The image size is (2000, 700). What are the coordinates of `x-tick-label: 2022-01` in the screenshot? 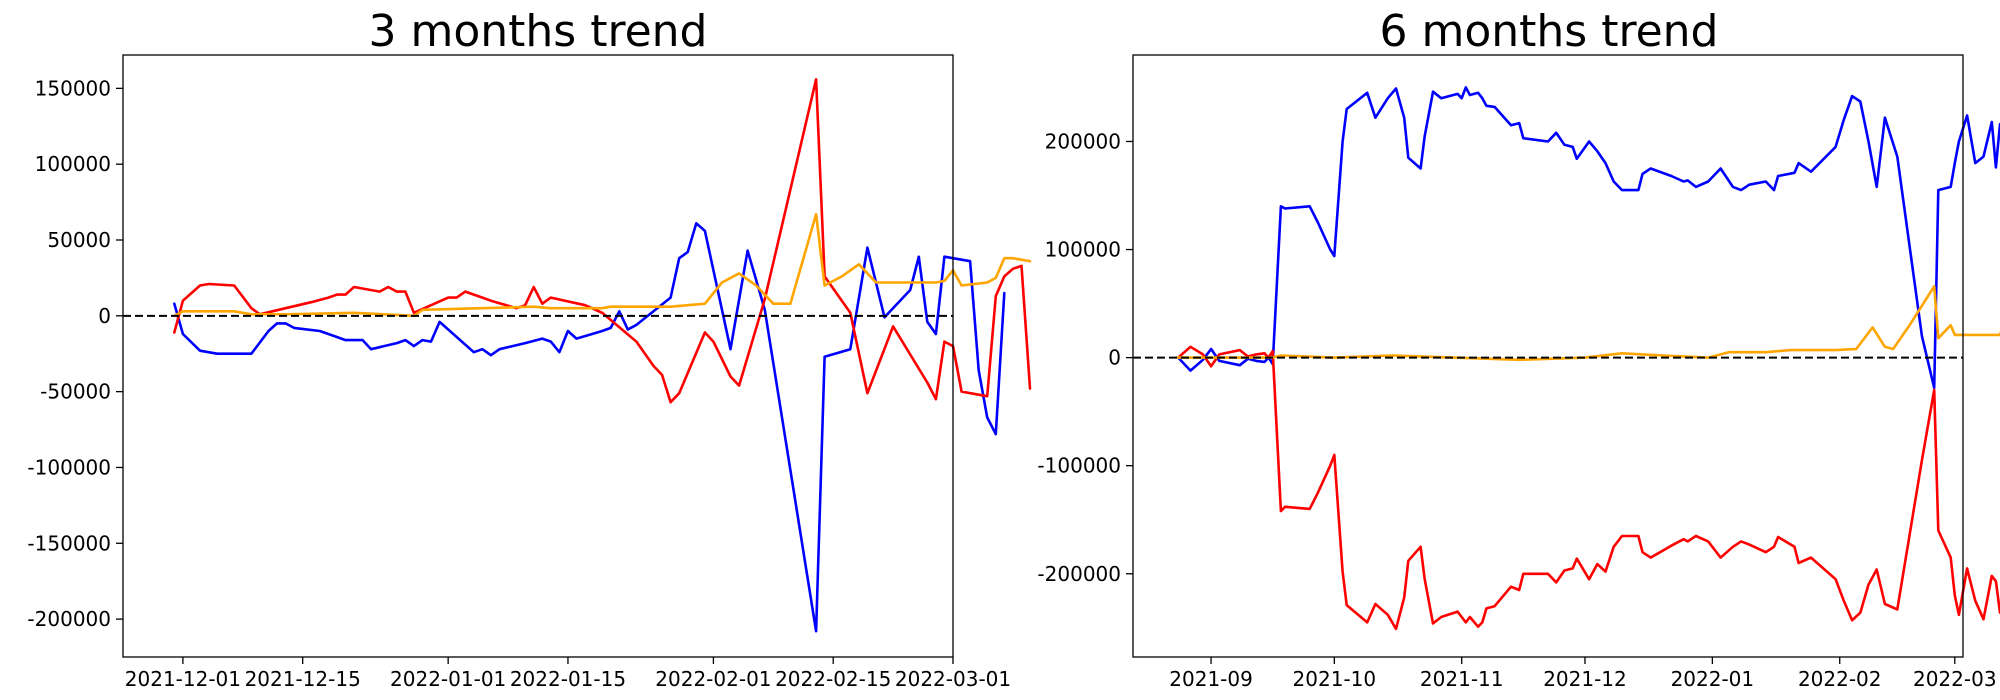 It's located at (1713, 679).